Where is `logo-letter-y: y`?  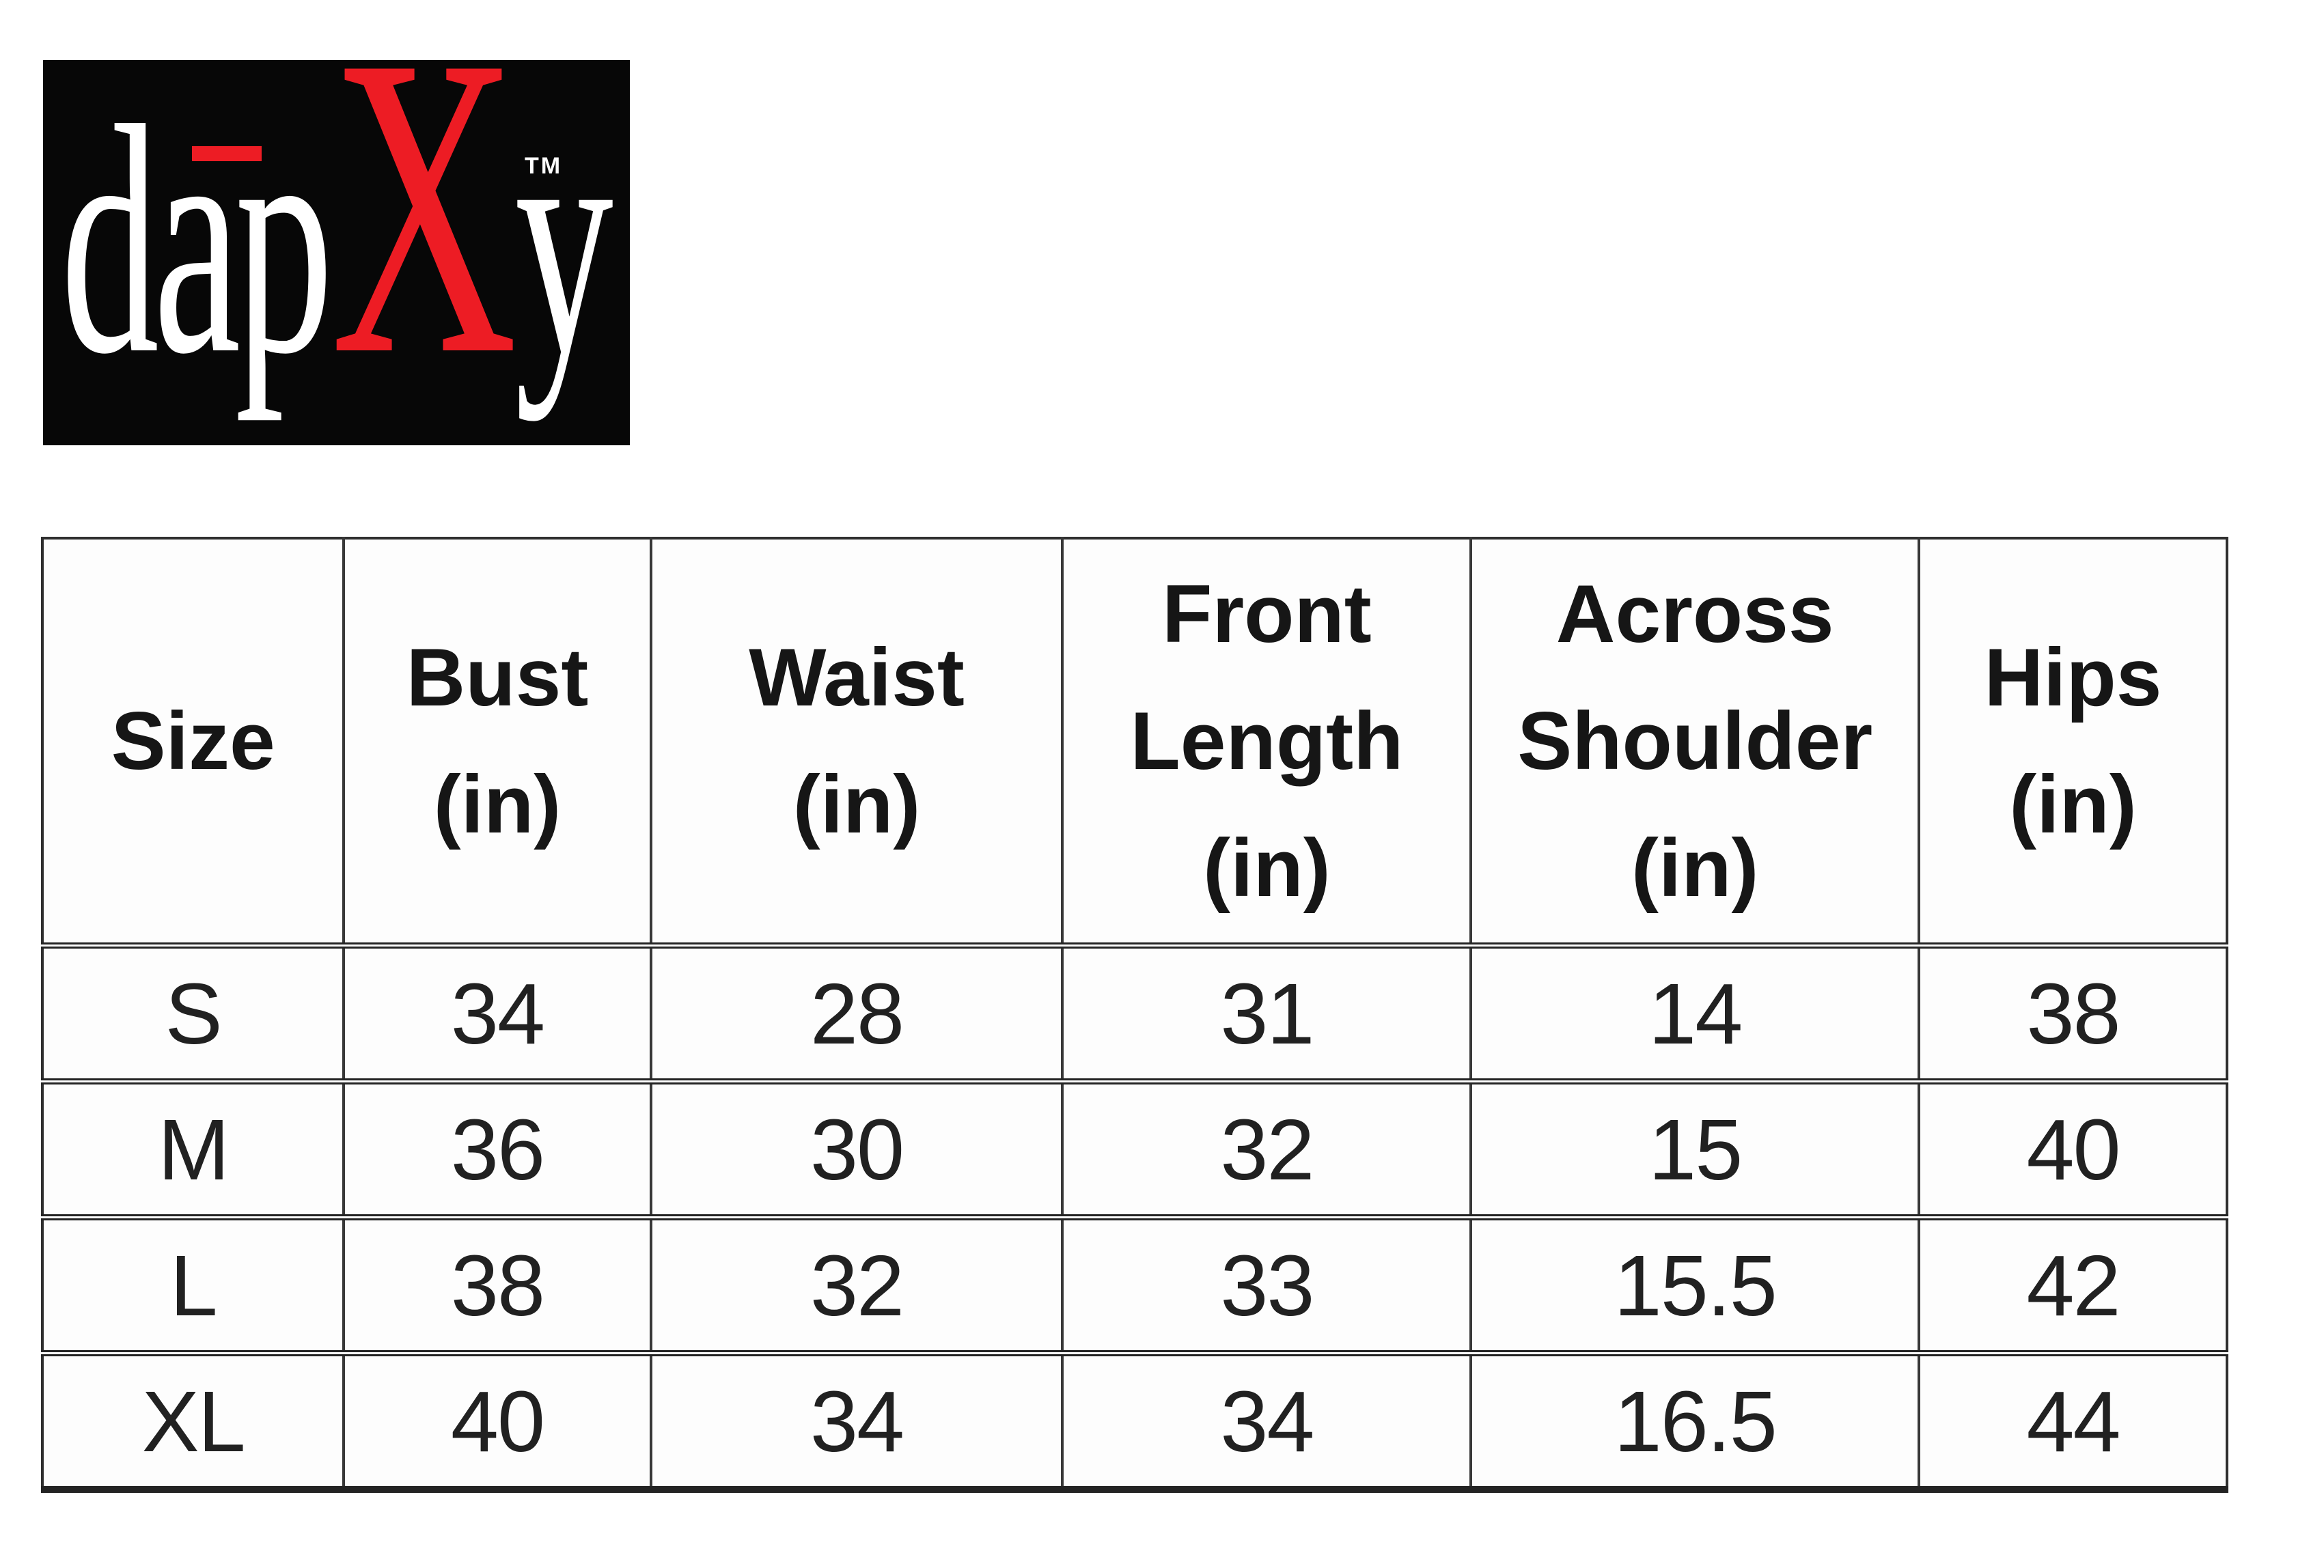 logo-letter-y: y is located at coordinates (563, 240).